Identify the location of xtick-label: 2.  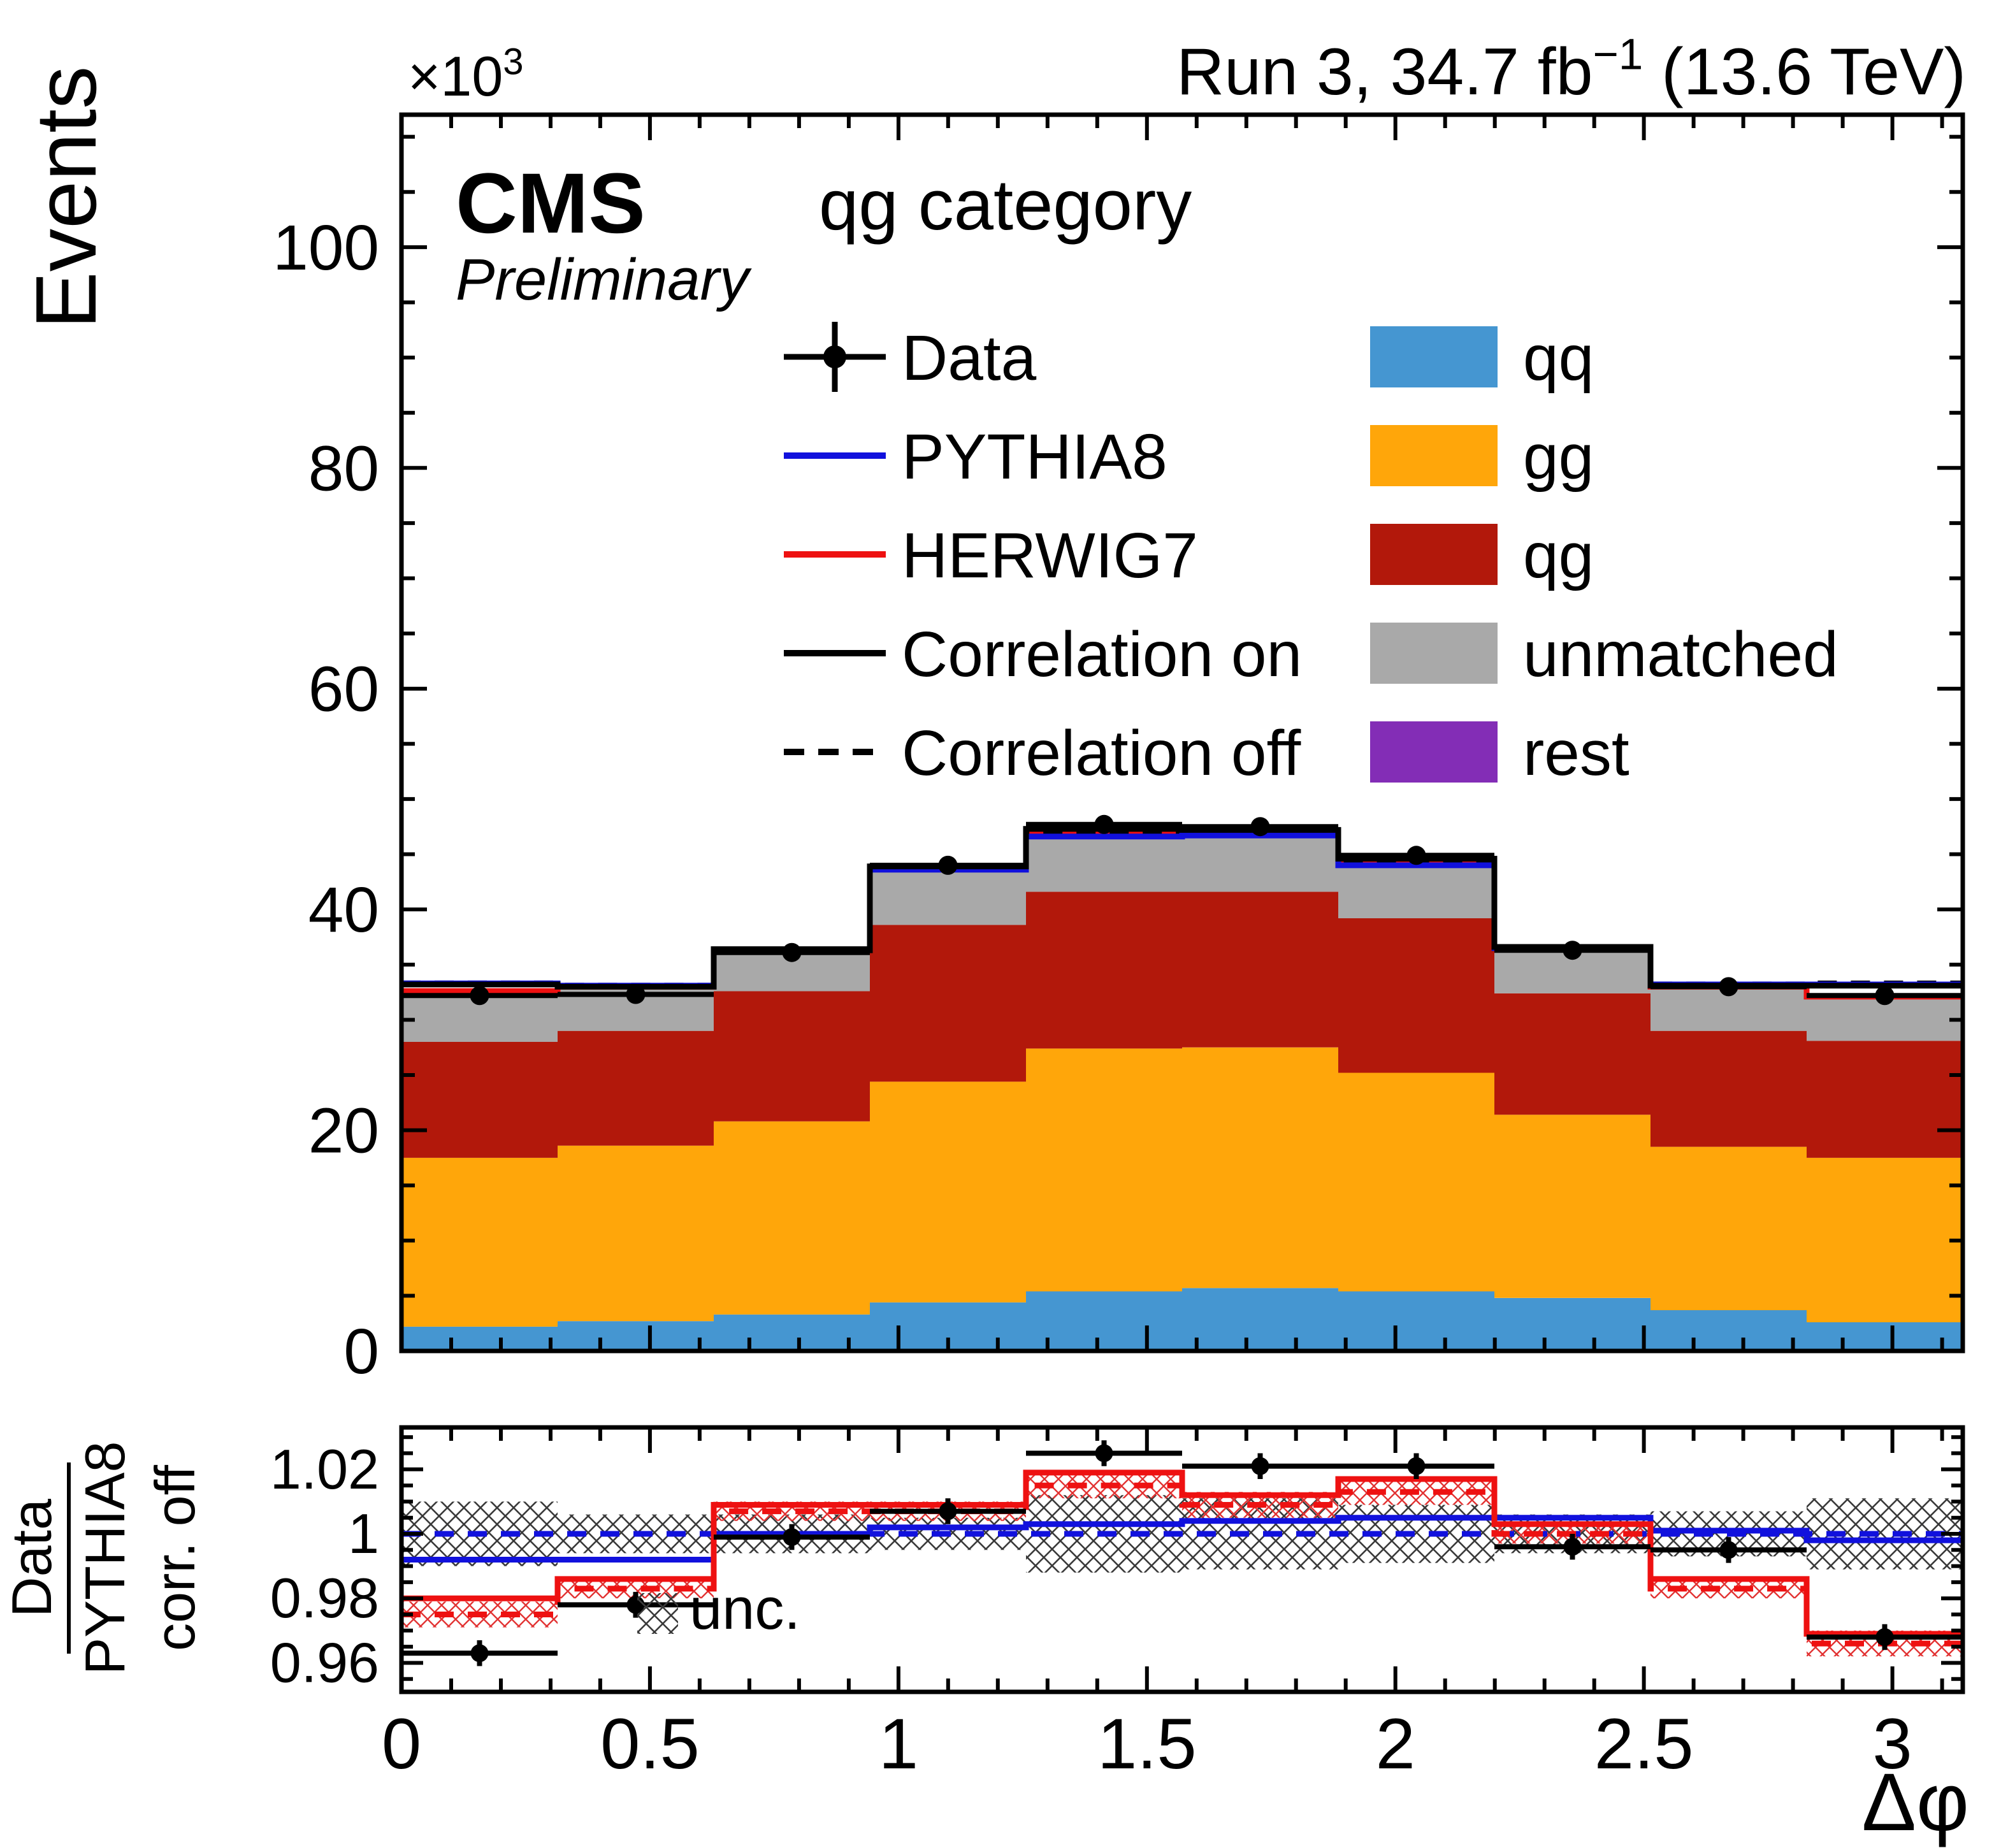
(1396, 1744).